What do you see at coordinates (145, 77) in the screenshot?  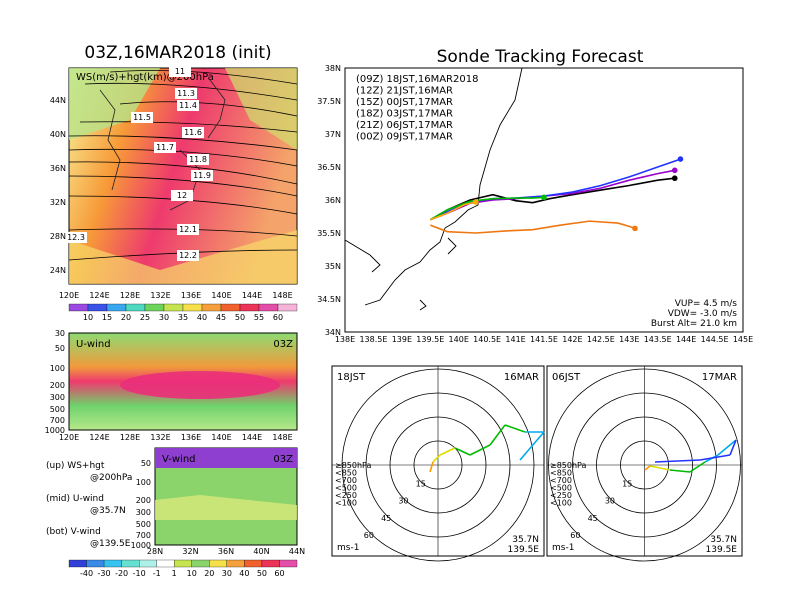 I see `map-label: WS(m/s)+hgt(km)@200hPa` at bounding box center [145, 77].